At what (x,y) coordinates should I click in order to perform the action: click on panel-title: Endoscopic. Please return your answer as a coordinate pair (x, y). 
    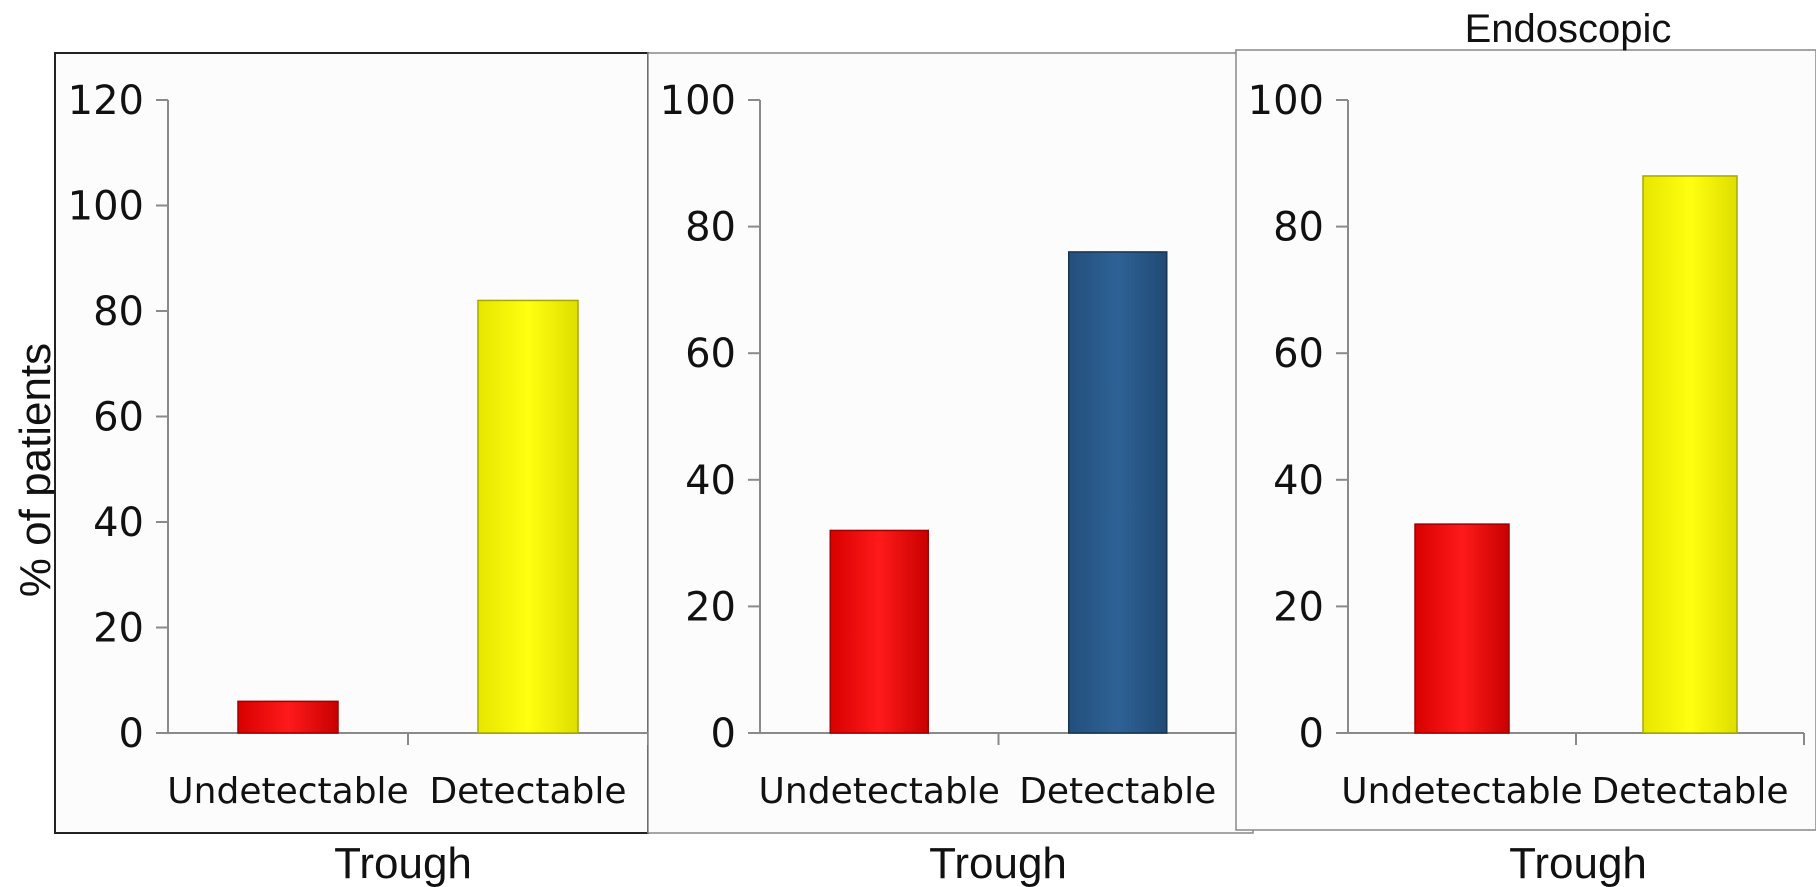
    Looking at the image, I should click on (1568, 29).